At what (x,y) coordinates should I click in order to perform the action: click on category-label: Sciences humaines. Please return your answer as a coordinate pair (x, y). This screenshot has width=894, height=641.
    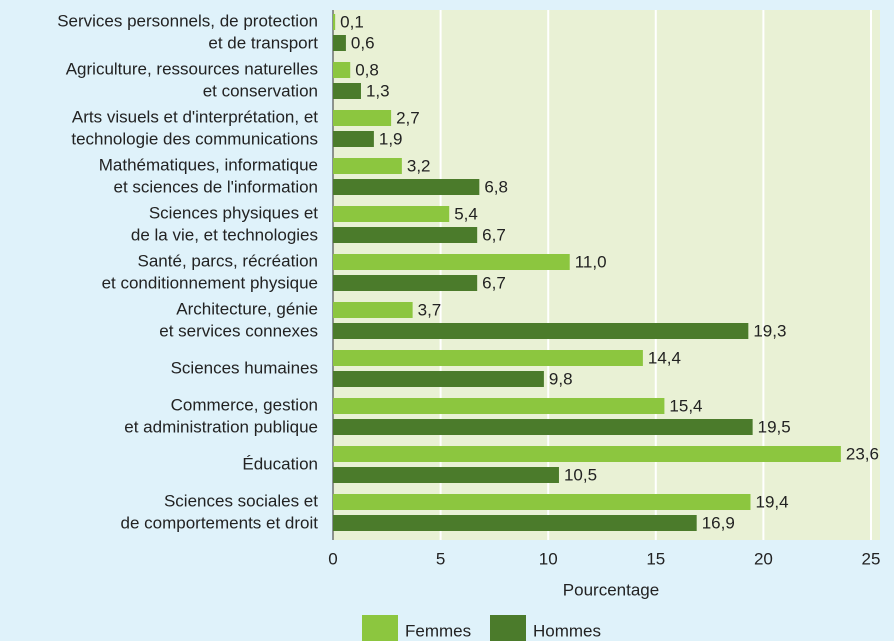
    Looking at the image, I should click on (244, 367).